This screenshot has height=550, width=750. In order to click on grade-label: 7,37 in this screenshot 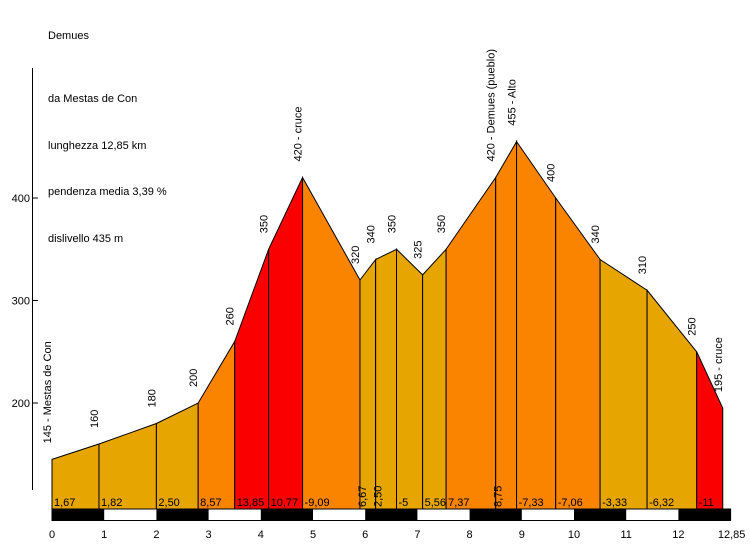, I will do `click(458, 503)`.